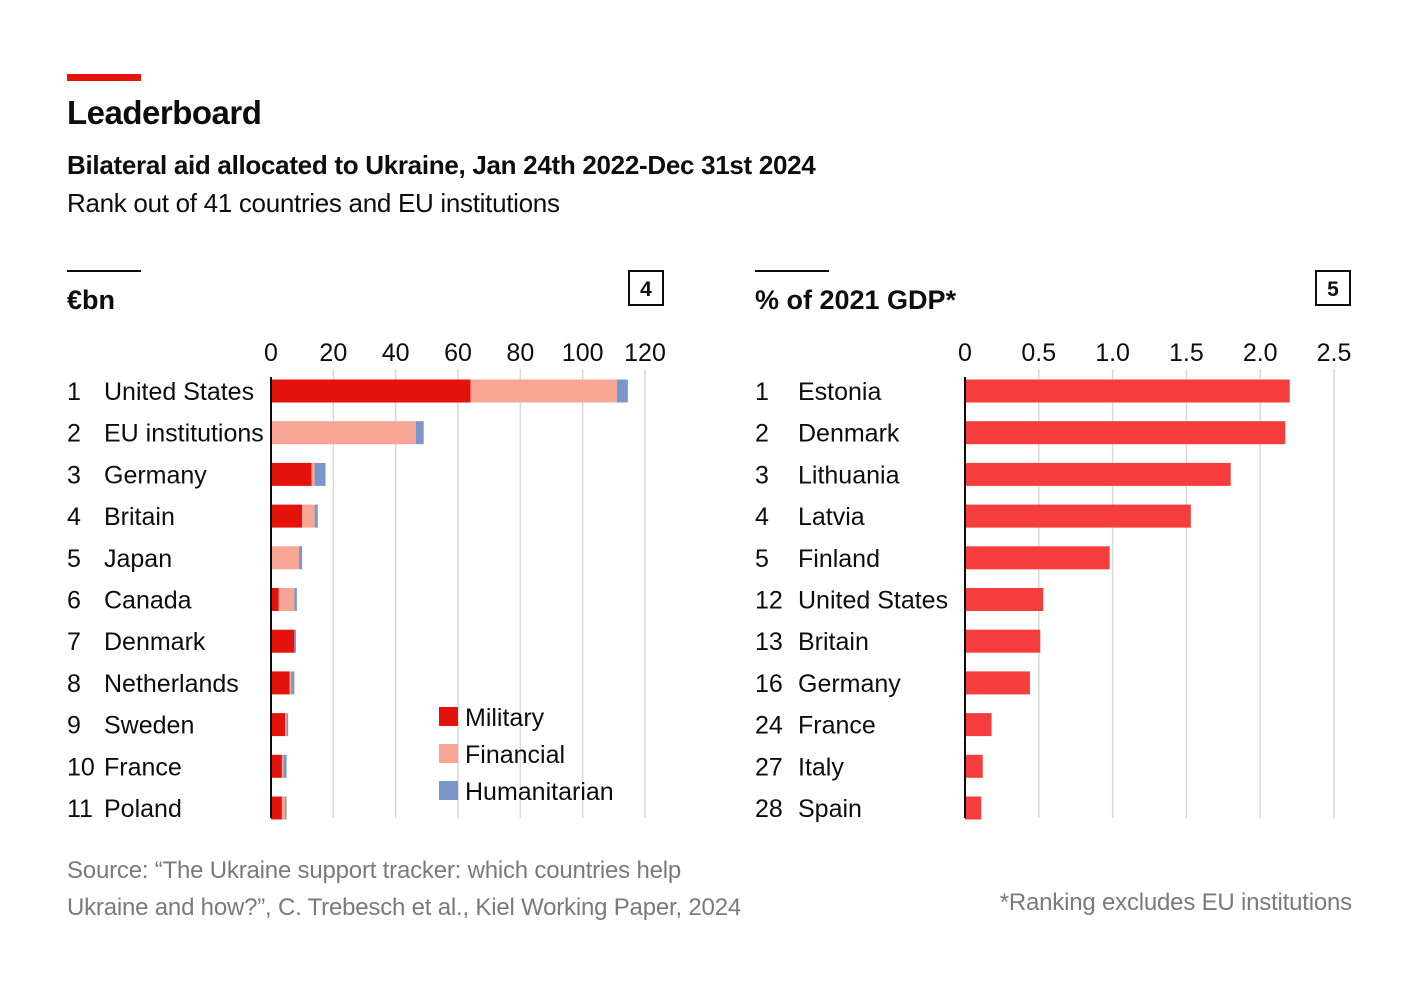 This screenshot has width=1420, height=987. I want to click on legend-swatch-military, so click(448, 716).